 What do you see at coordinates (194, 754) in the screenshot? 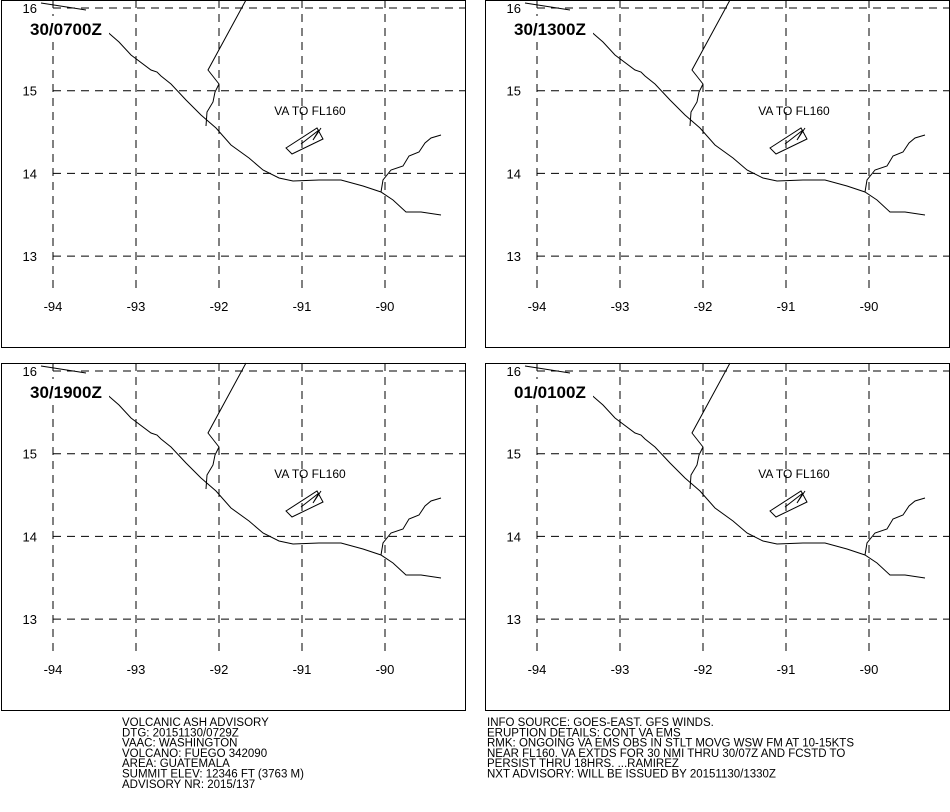
I see `advisory-line: VOLCANO: FUEGO 342090` at bounding box center [194, 754].